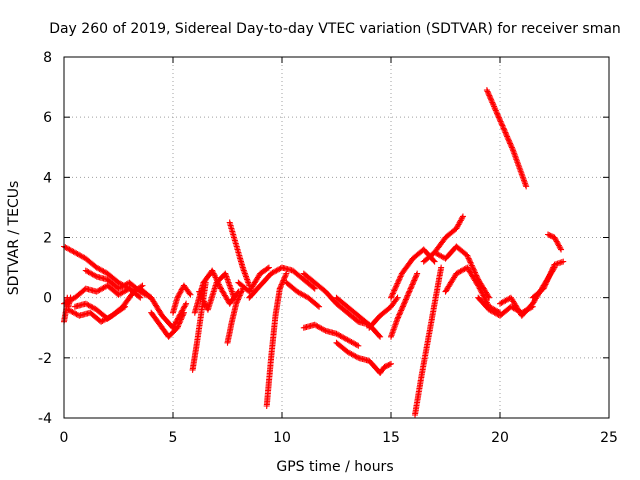 This screenshot has width=640, height=480. What do you see at coordinates (47, 178) in the screenshot?
I see `y-tick-label: 4` at bounding box center [47, 178].